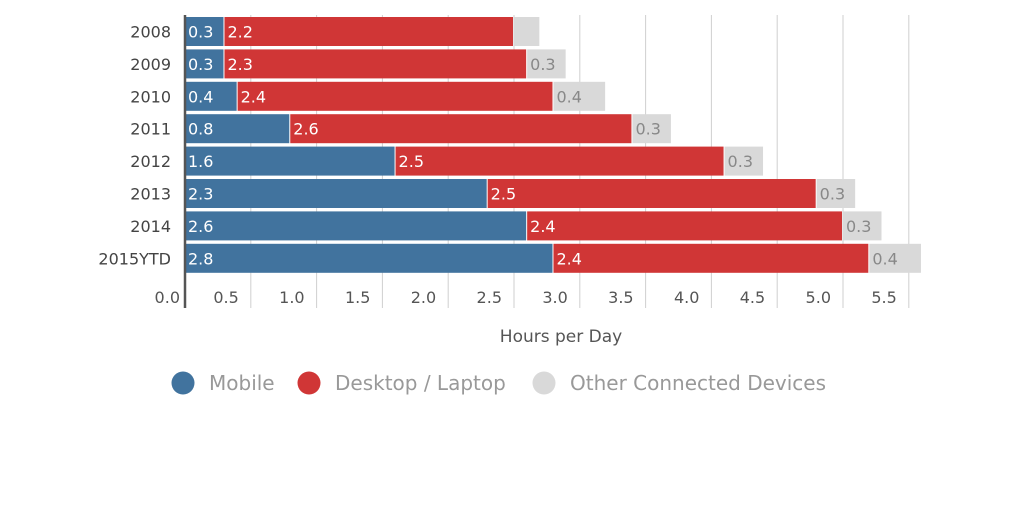  What do you see at coordinates (752, 297) in the screenshot?
I see `x-tick-label: 4.5` at bounding box center [752, 297].